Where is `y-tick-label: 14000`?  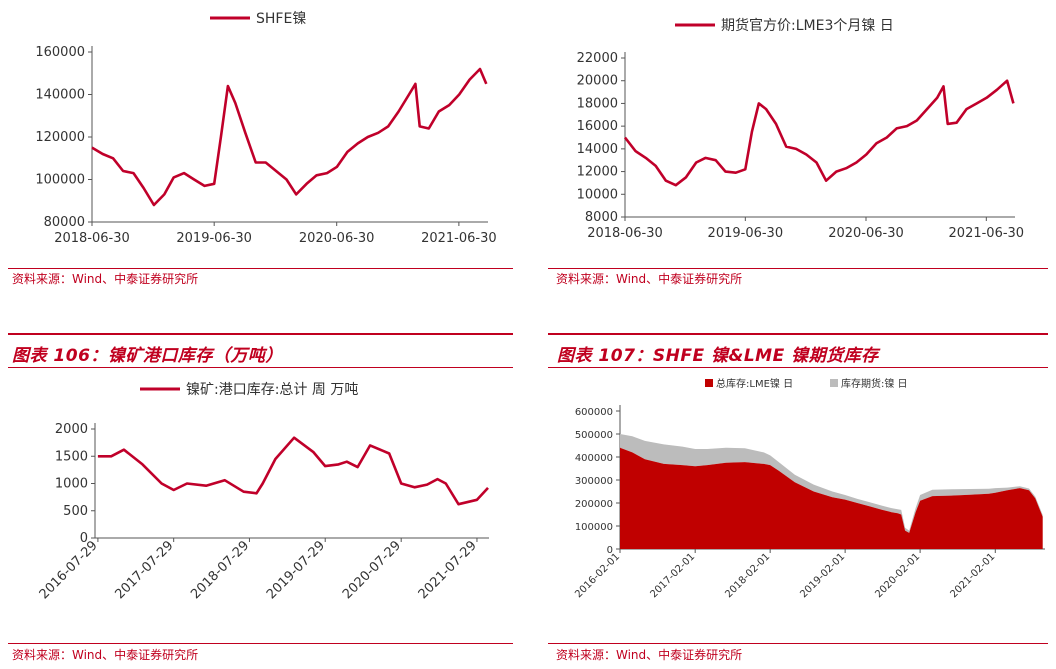 y-tick-label: 14000 is located at coordinates (597, 149).